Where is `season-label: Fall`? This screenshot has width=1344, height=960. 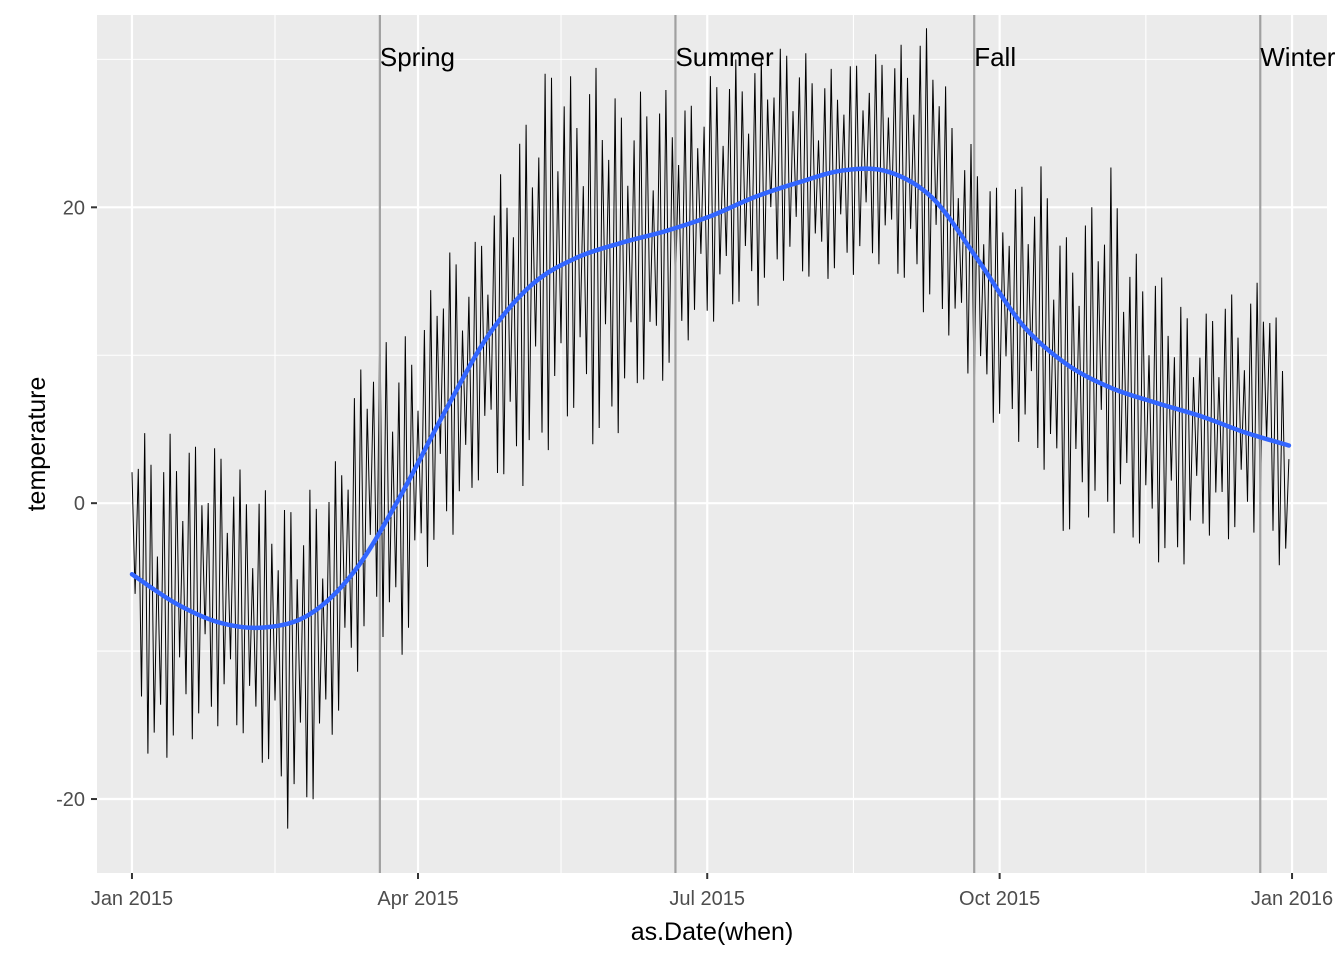 season-label: Fall is located at coordinates (995, 57).